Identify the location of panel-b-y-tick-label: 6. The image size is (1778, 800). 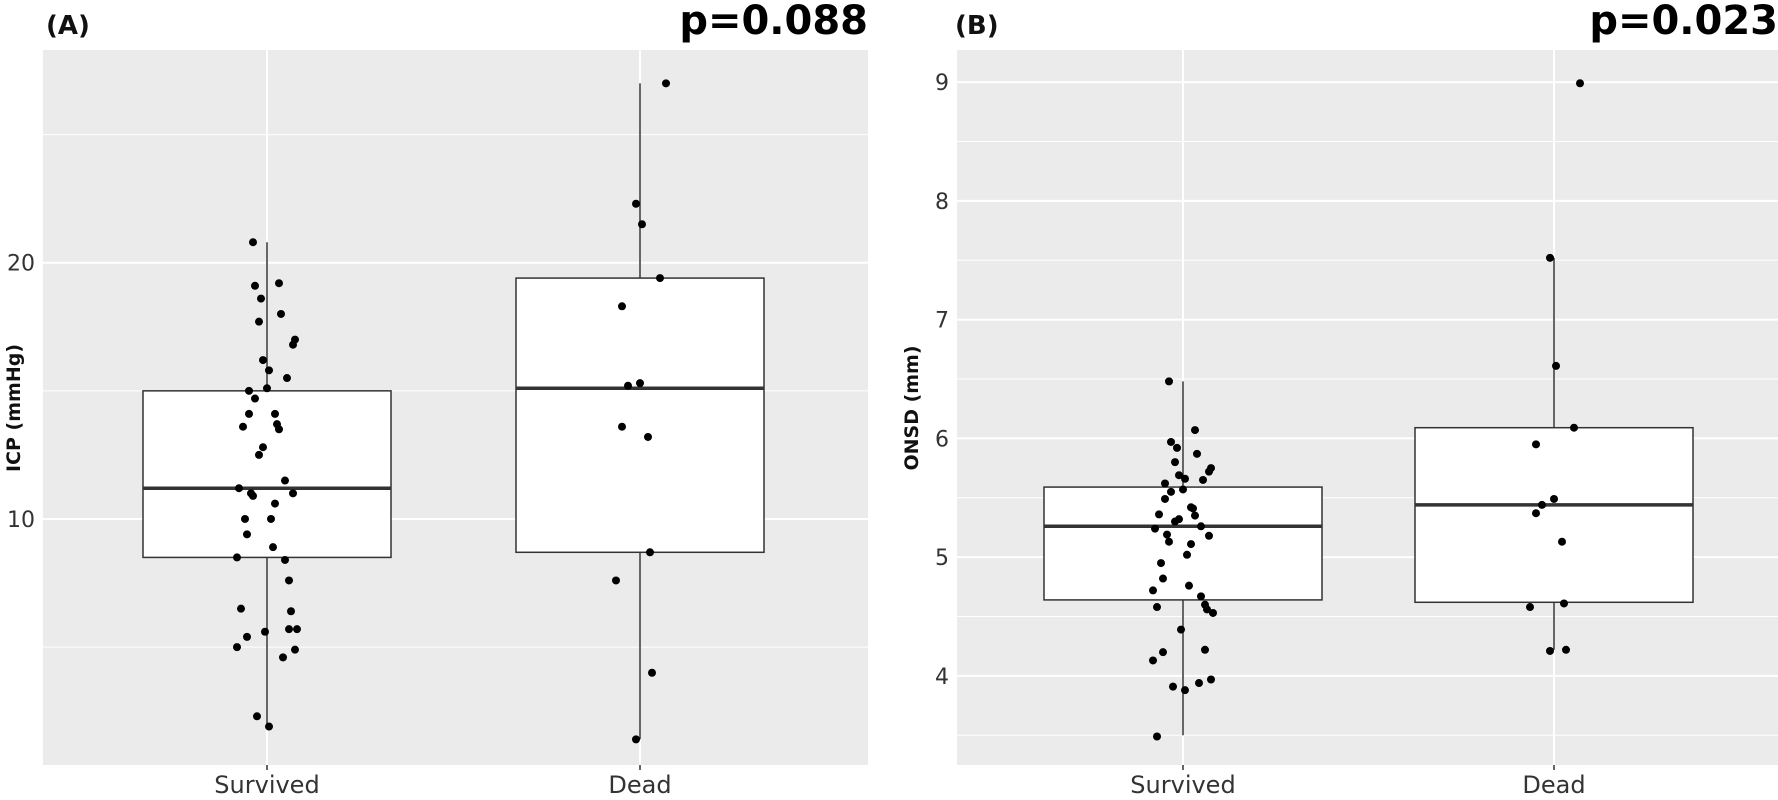
(942, 439).